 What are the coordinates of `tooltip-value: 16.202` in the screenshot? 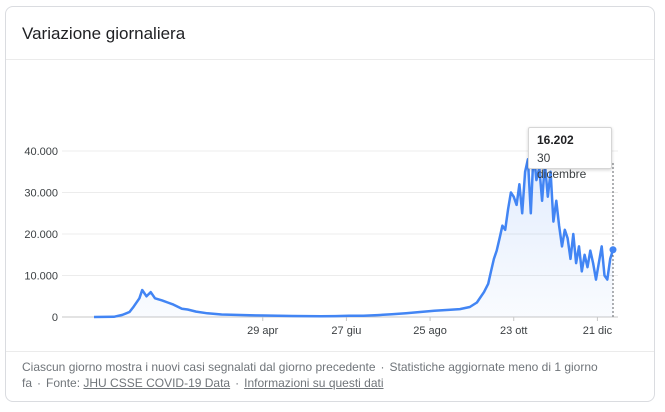 It's located at (555, 140).